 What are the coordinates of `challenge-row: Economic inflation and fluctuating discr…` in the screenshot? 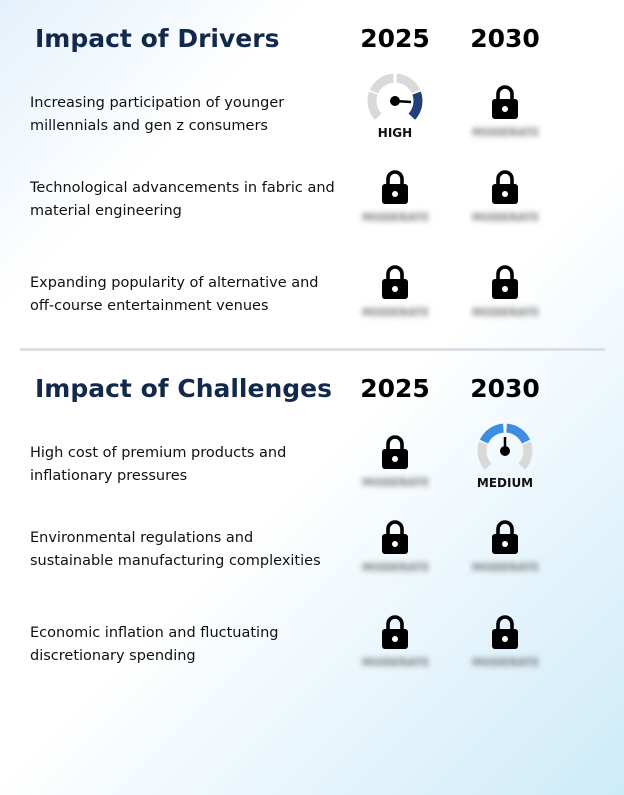 It's located at (312, 658).